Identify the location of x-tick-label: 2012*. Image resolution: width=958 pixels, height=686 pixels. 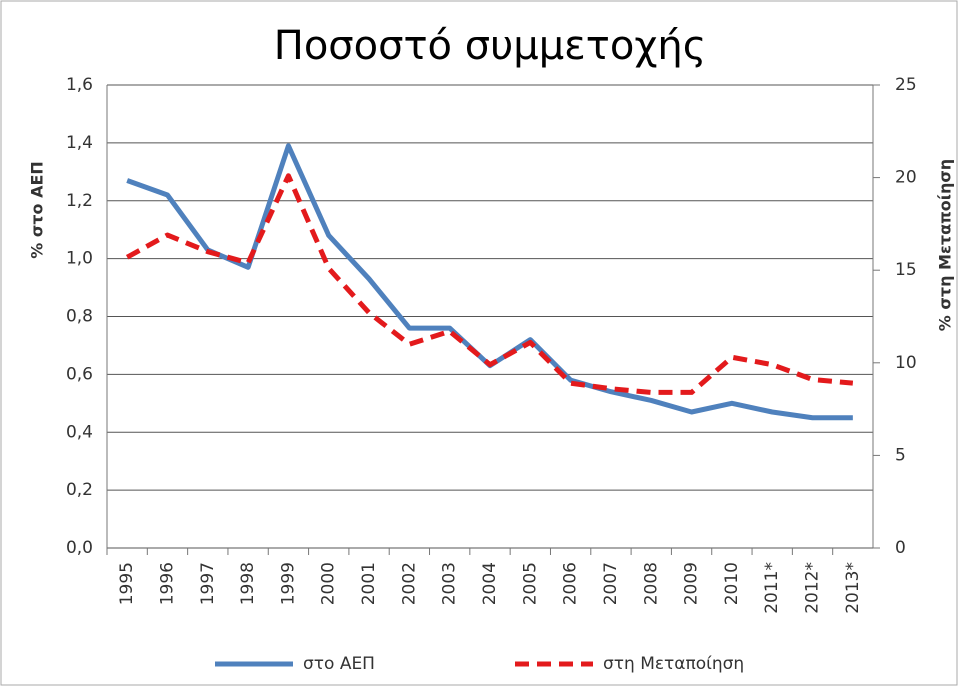
(813, 588).